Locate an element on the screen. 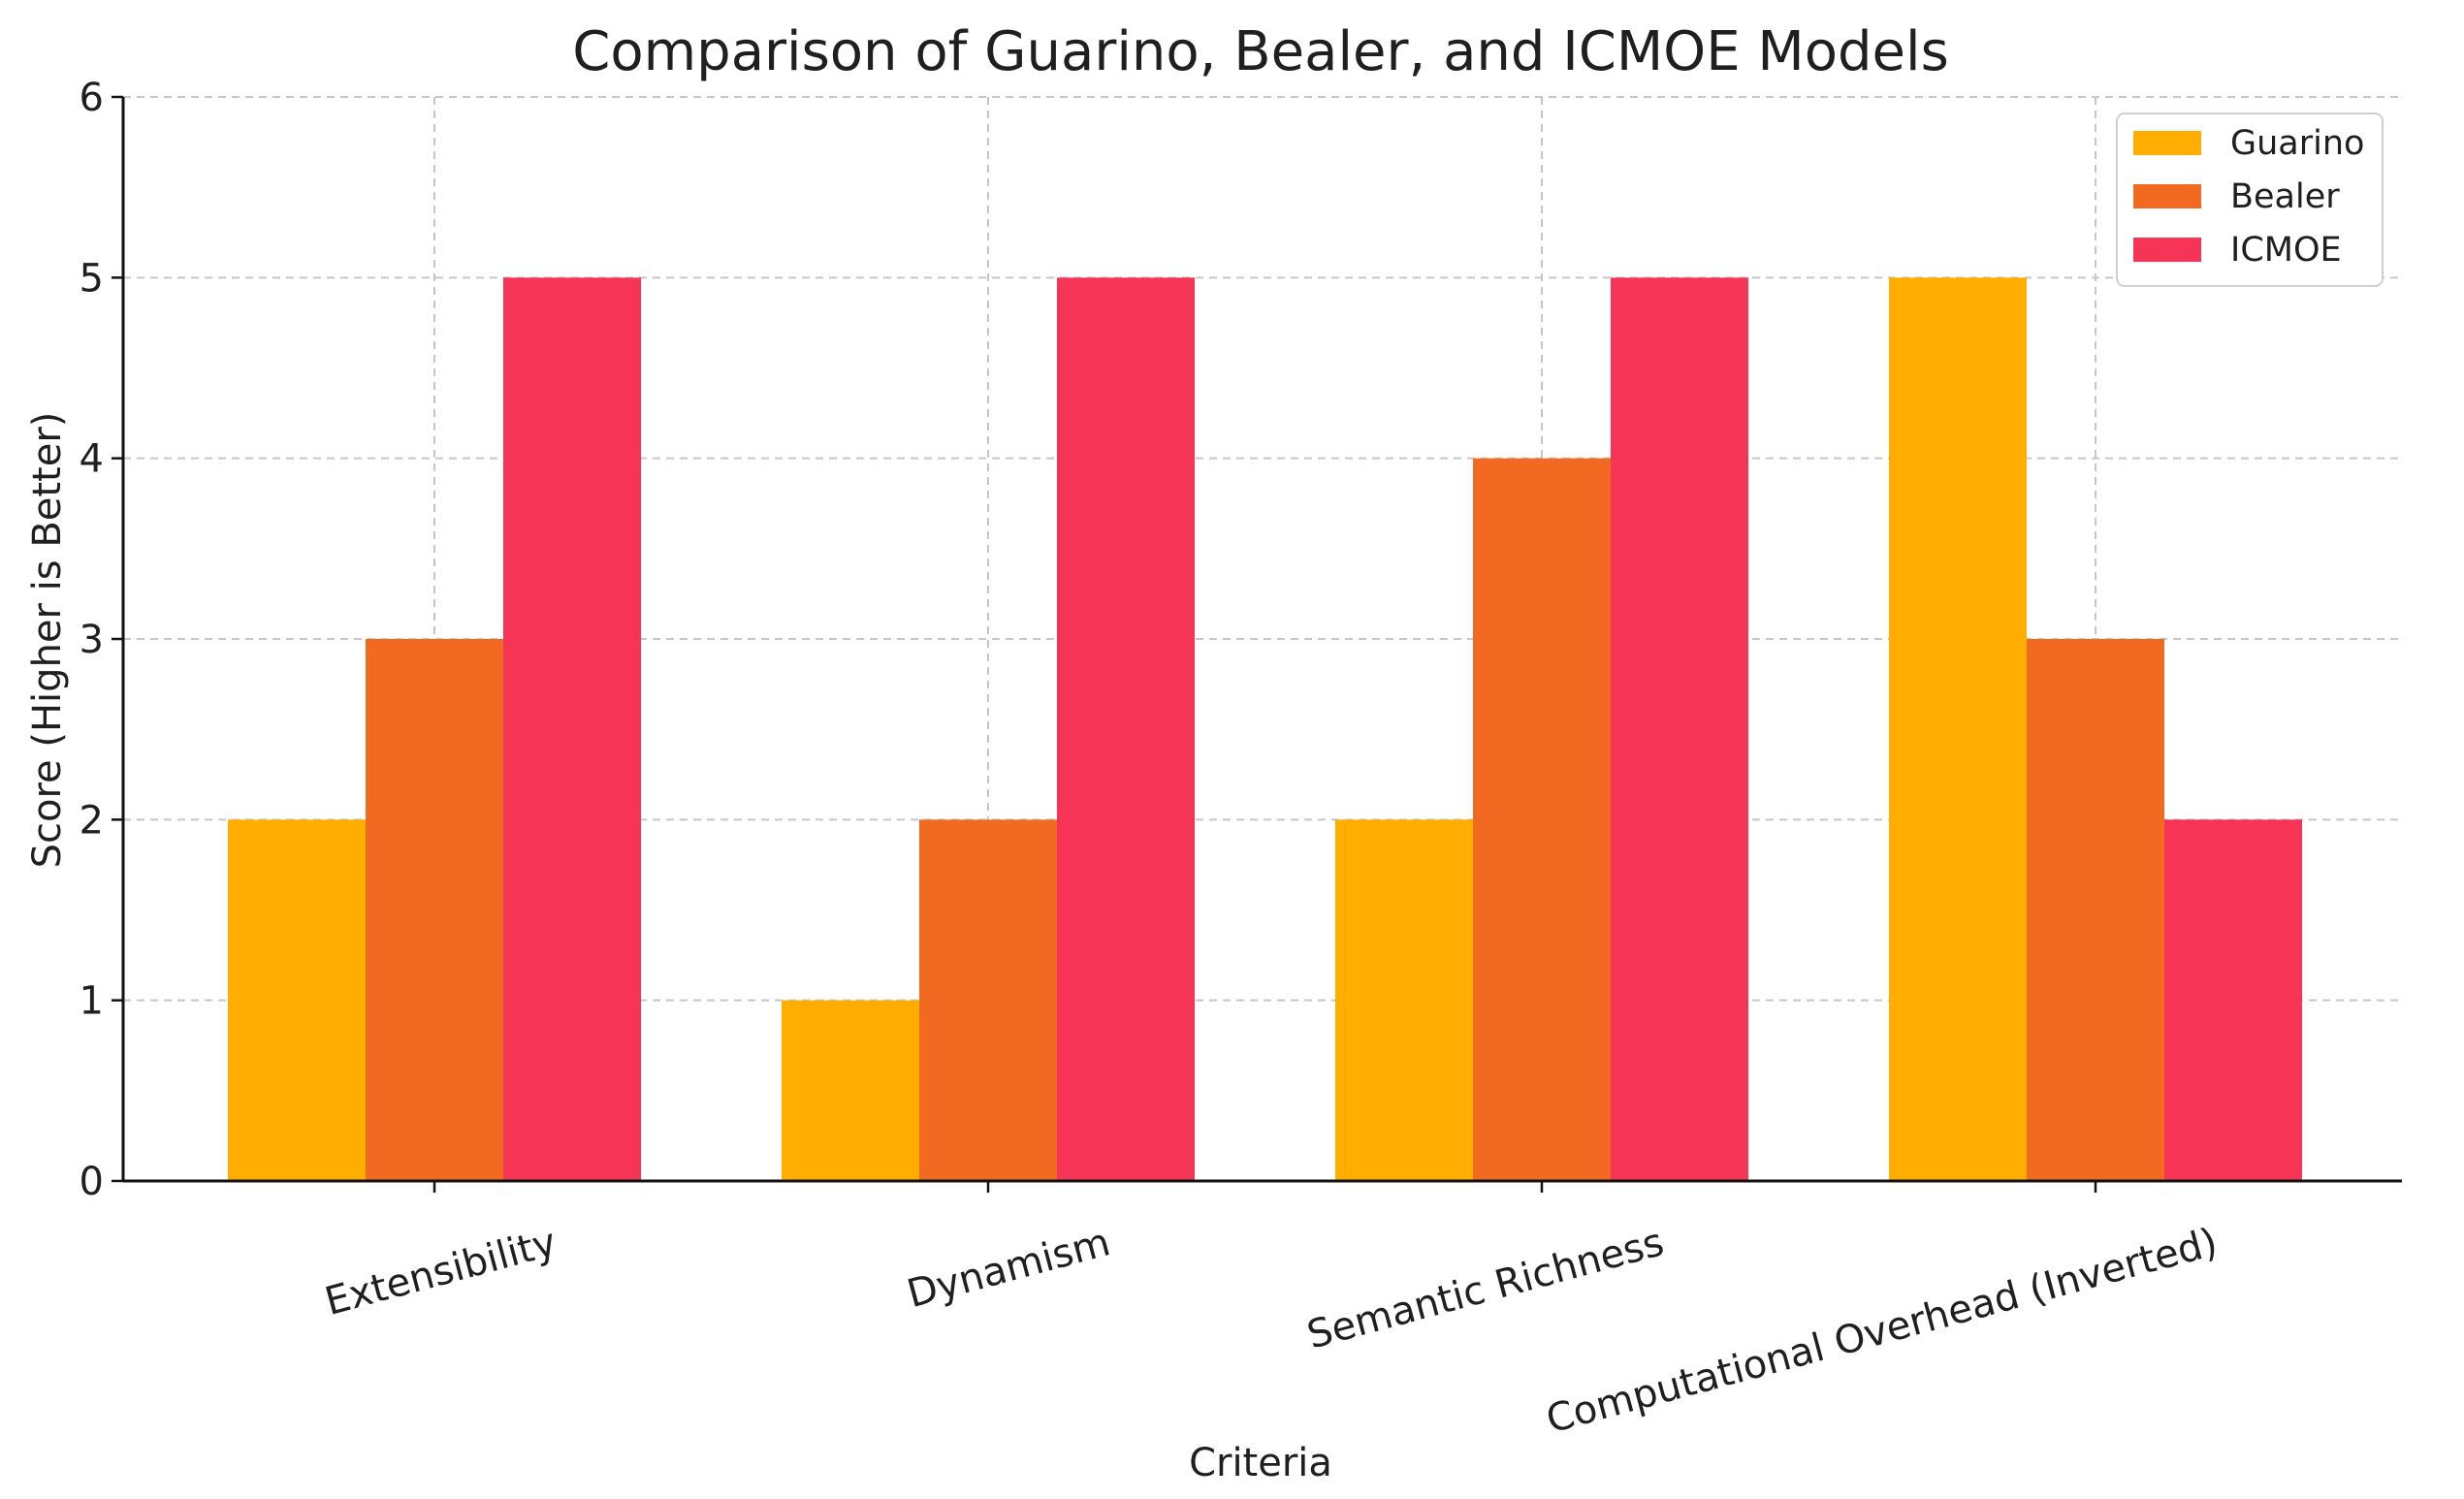 This screenshot has width=2464, height=1499. y-tick-label: 6 is located at coordinates (92, 98).